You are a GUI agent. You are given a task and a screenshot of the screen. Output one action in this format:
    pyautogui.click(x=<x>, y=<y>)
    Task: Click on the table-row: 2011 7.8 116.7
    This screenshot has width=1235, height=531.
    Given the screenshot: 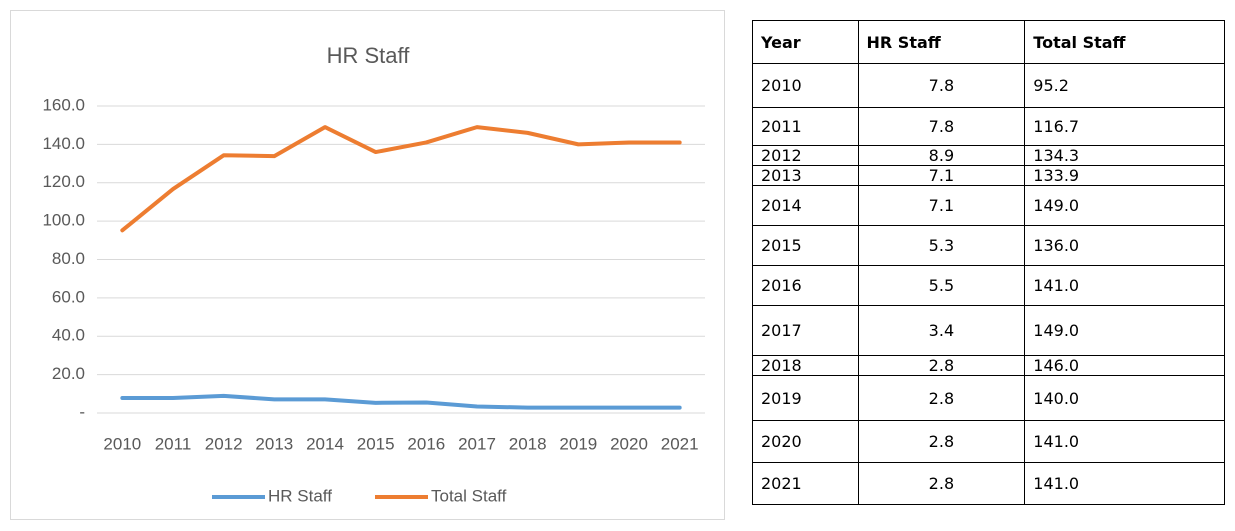 What is the action you would take?
    pyautogui.click(x=988, y=126)
    